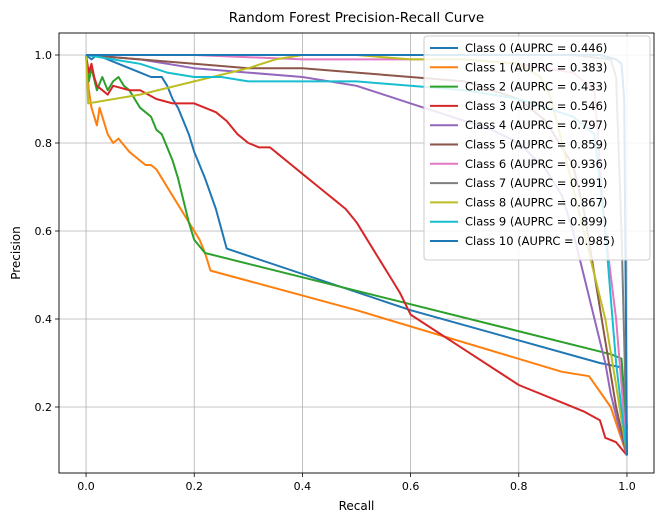  I want to click on x-tick-label: 0.8, so click(519, 486).